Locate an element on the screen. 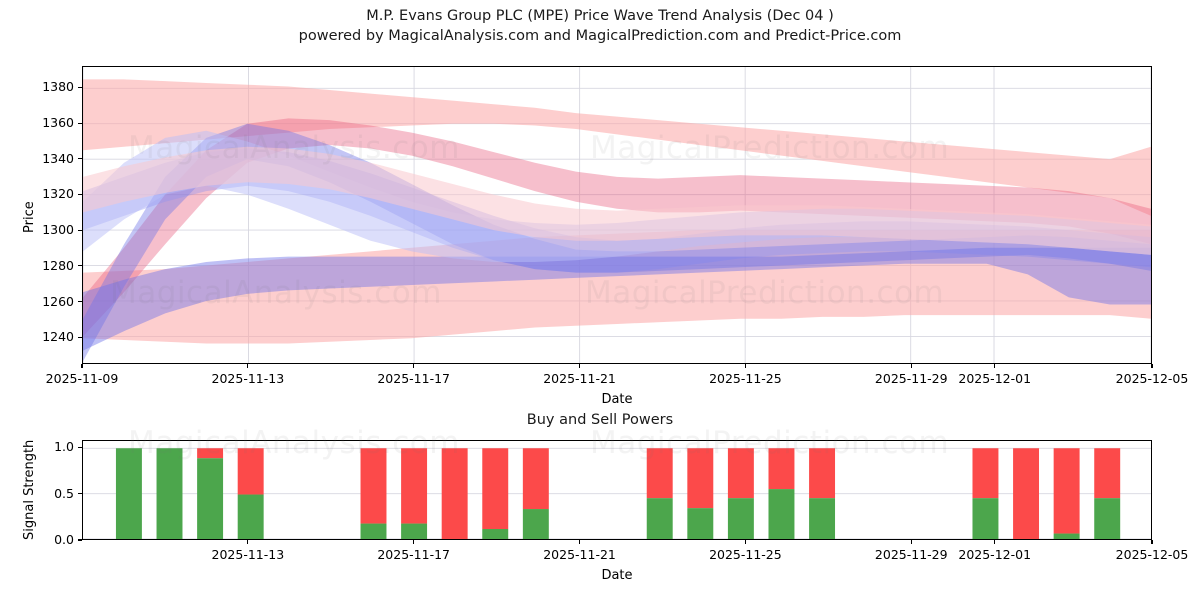 The width and height of the screenshot is (1200, 600). price-x-tick-label: 2025-11-25 is located at coordinates (745, 378).